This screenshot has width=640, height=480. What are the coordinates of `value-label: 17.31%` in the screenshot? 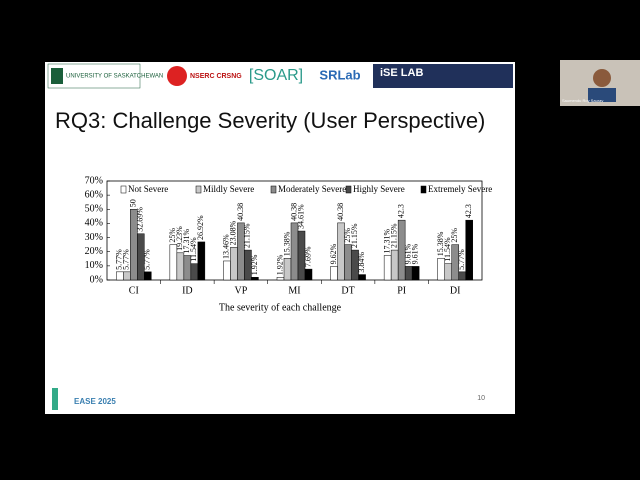 It's located at (186, 241).